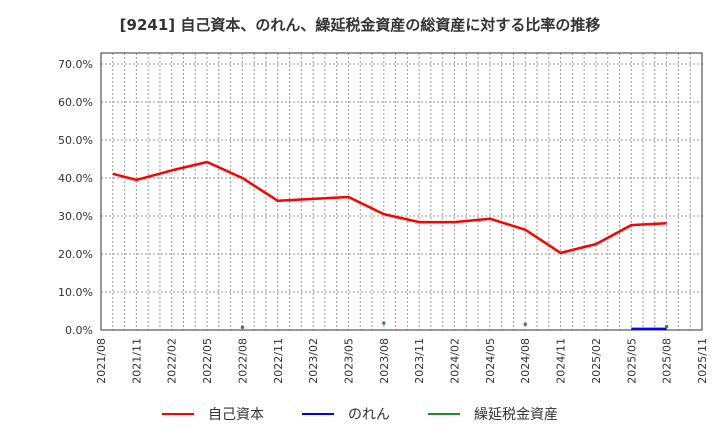  Describe the element at coordinates (79, 330) in the screenshot. I see `y-tick-label: 0.0%` at that location.